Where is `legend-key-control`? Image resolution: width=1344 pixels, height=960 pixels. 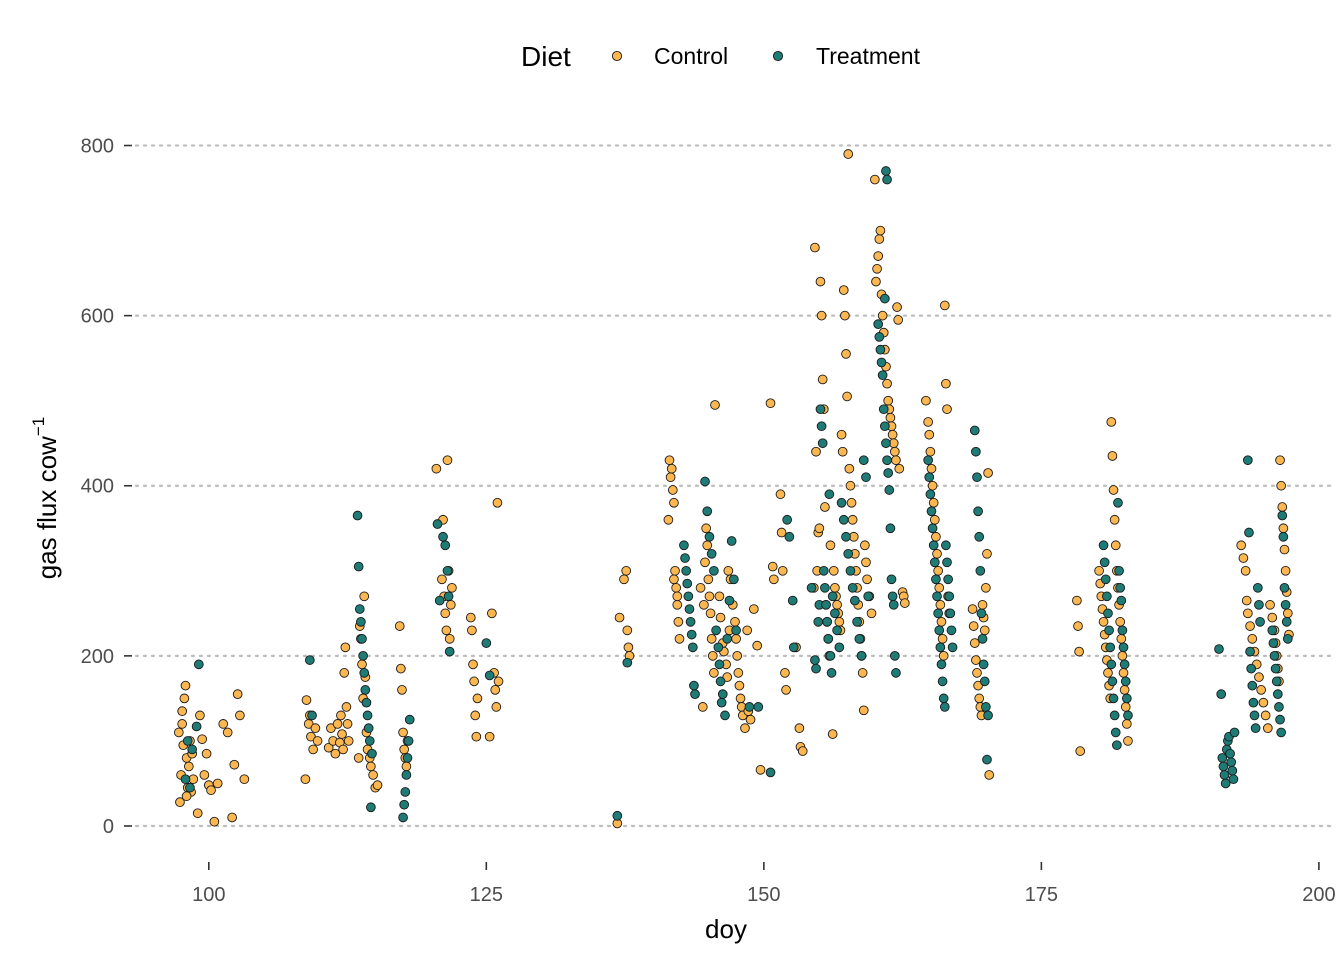
legend-key-control is located at coordinates (617, 56).